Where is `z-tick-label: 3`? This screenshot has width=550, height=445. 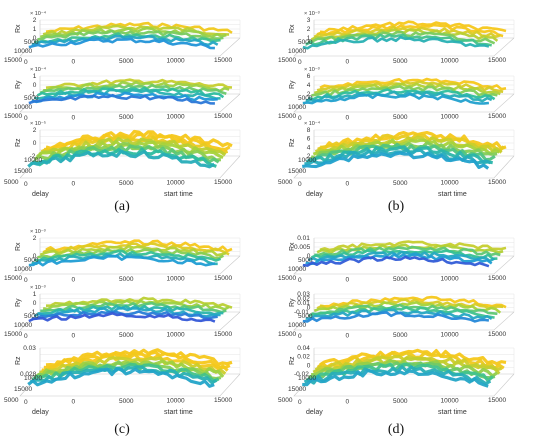 z-tick-label: 3 is located at coordinates (309, 20).